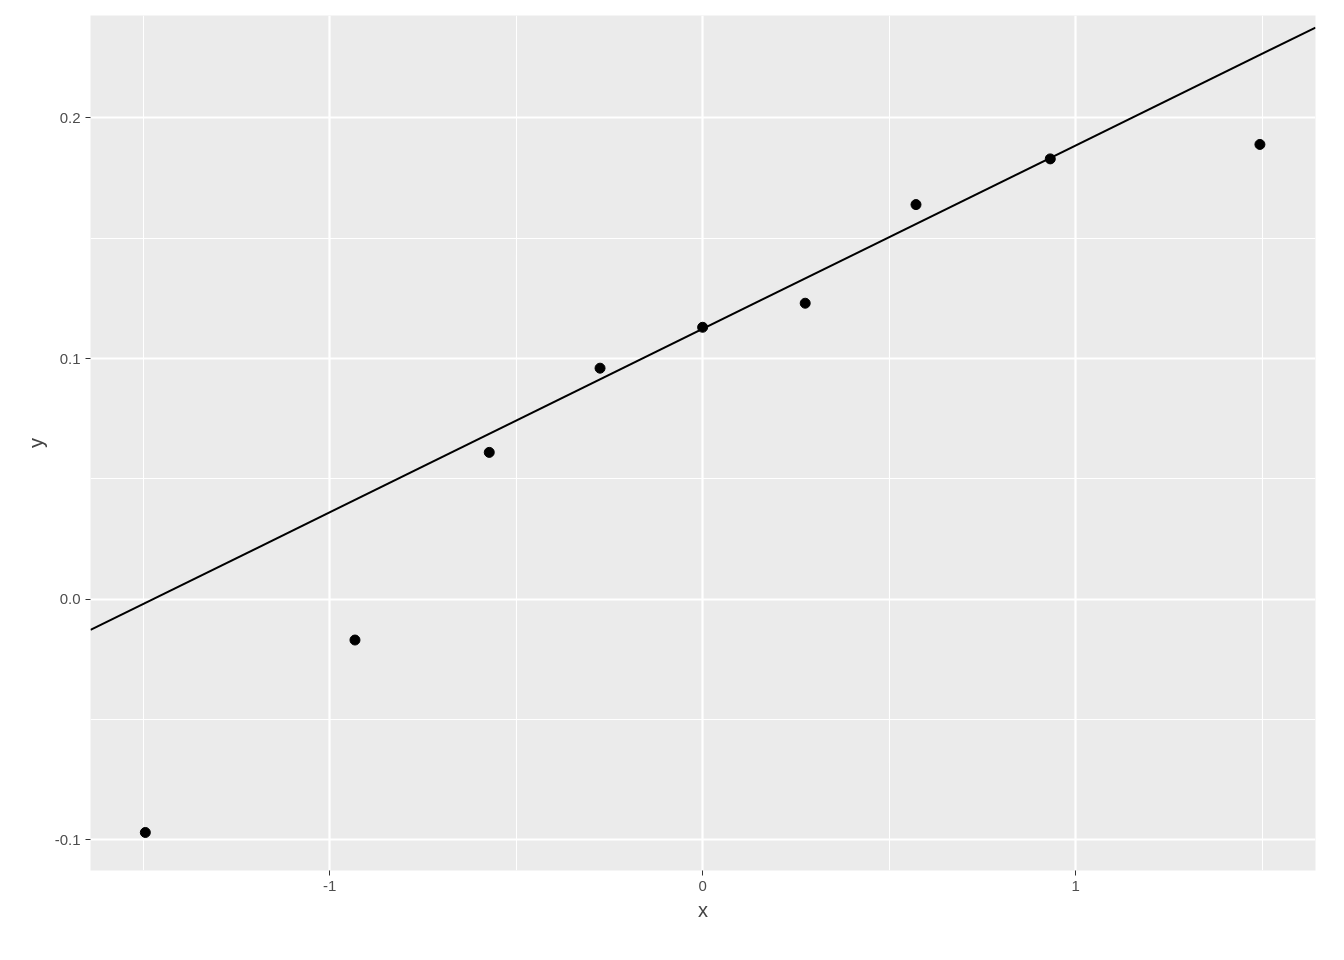 The width and height of the screenshot is (1344, 960). What do you see at coordinates (35, 443) in the screenshot?
I see `y-axis-title: y` at bounding box center [35, 443].